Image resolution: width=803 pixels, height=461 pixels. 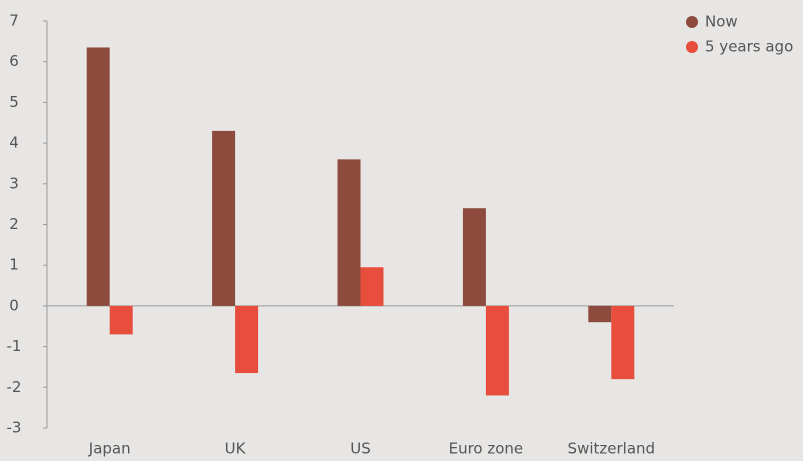 I want to click on y-tick-label: -1, so click(x=14, y=346).